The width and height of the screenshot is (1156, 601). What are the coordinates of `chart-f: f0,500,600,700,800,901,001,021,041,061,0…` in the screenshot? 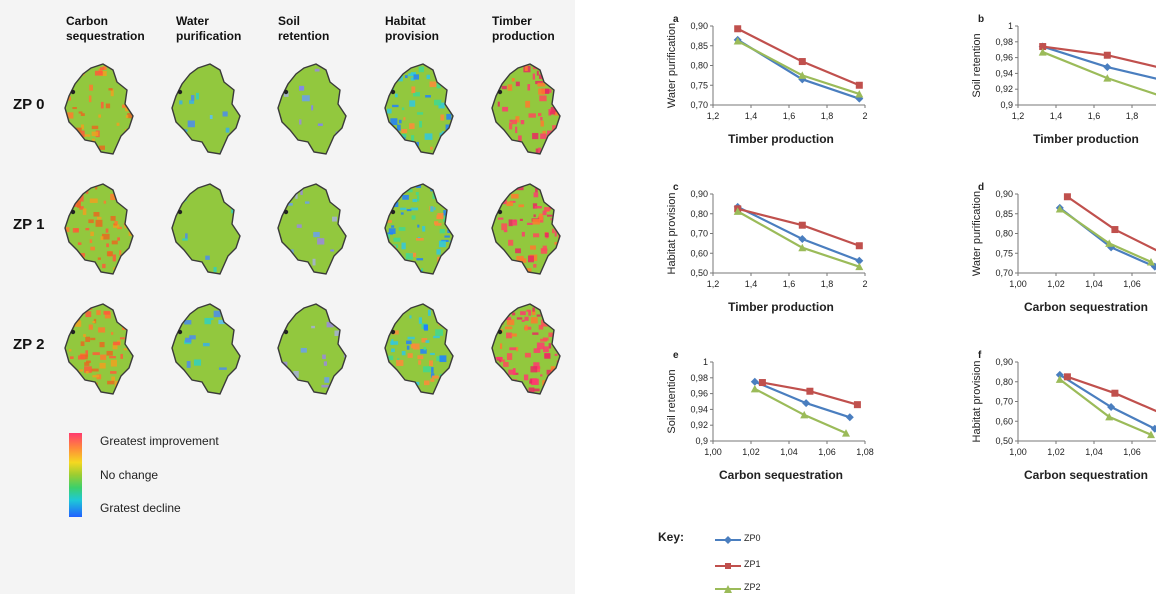 It's located at (1063, 416).